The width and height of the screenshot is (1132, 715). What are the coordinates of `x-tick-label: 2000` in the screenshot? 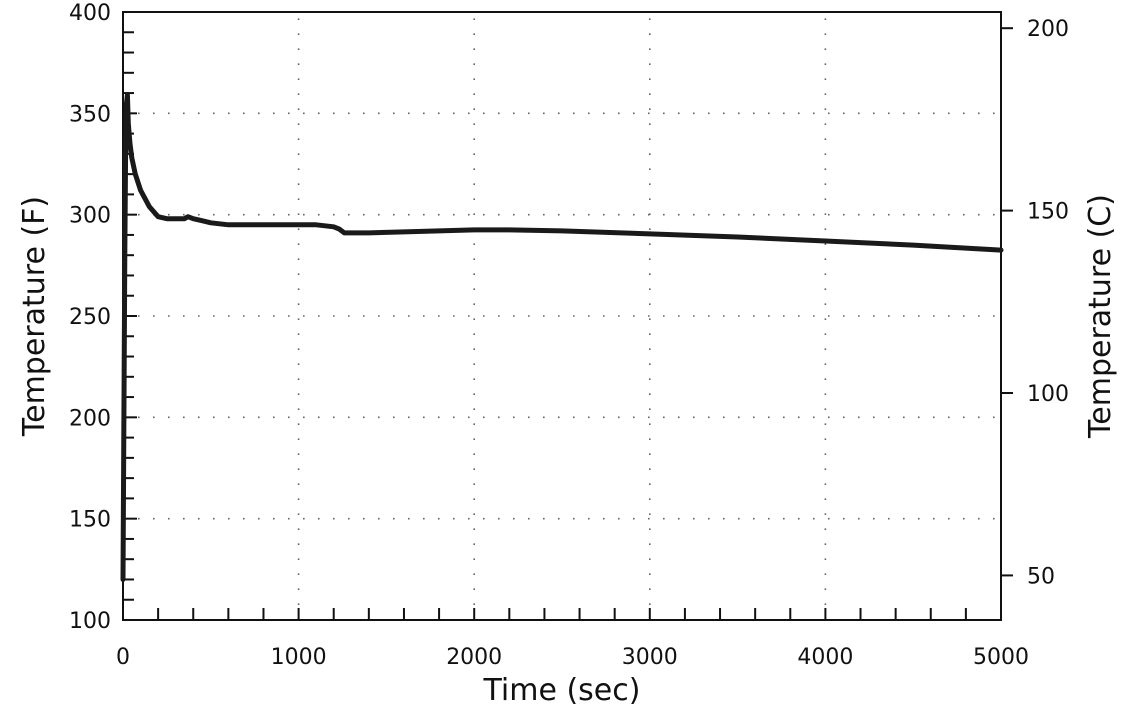 It's located at (474, 657).